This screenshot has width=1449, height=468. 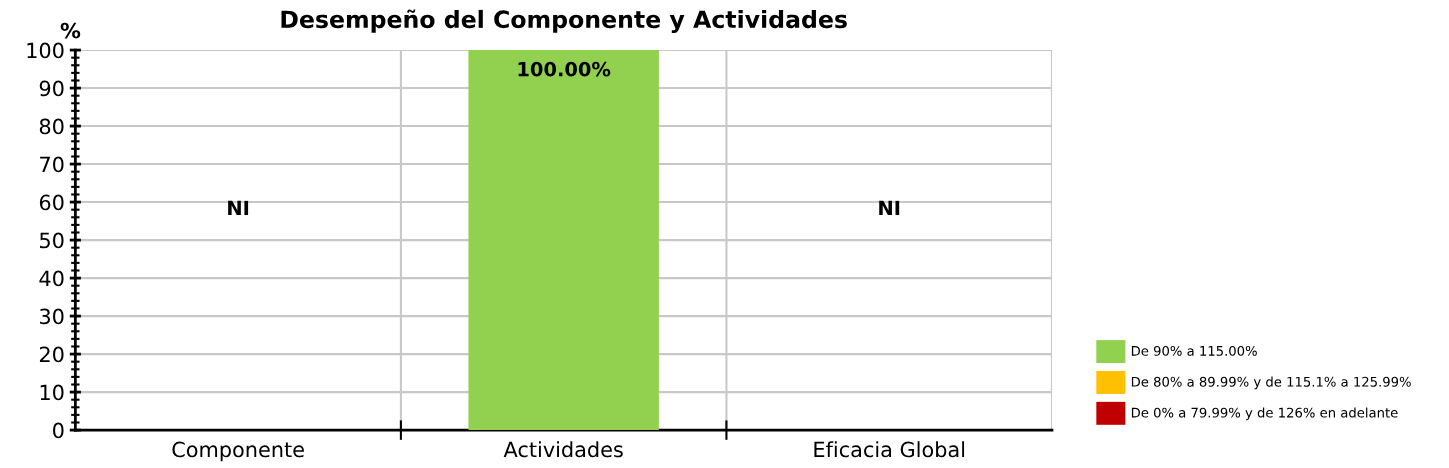 I want to click on y-tick-label: 30, so click(x=52, y=316).